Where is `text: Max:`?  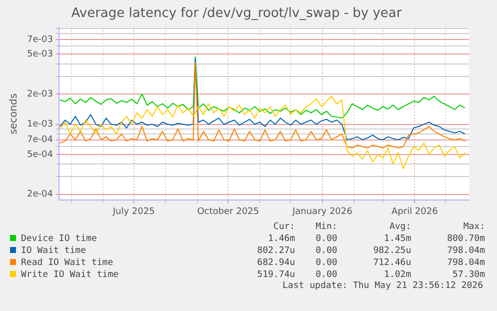
text: Max: is located at coordinates (473, 227).